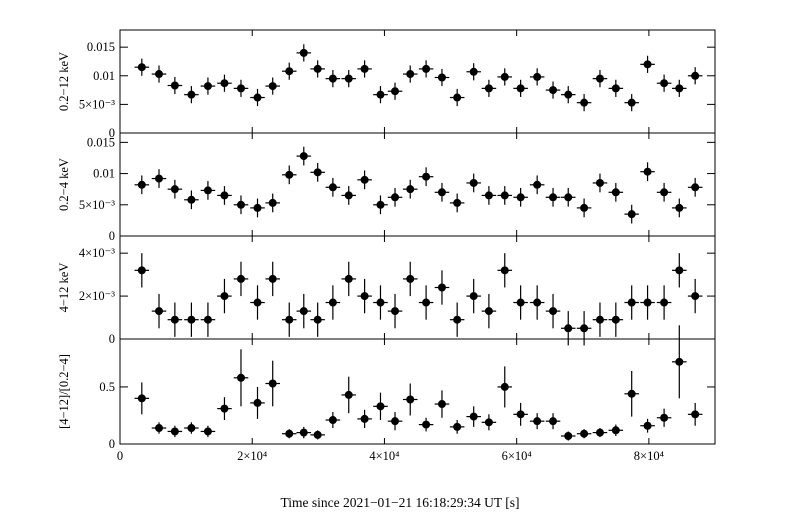 Image resolution: width=800 pixels, height=524 pixels. What do you see at coordinates (101, 47) in the screenshot?
I see `y-tick-label: 0.015` at bounding box center [101, 47].